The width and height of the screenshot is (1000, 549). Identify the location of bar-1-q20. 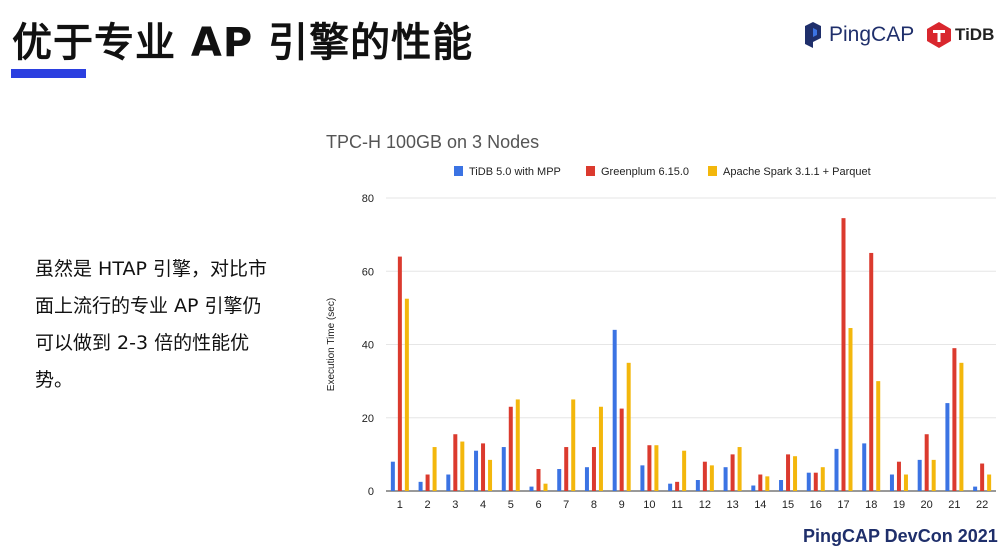
(919, 475).